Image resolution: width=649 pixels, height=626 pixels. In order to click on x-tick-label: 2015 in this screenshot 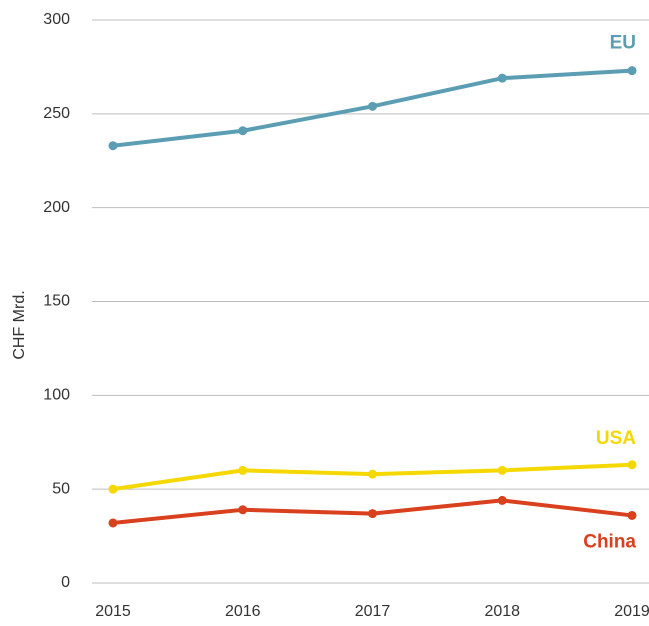, I will do `click(113, 611)`.